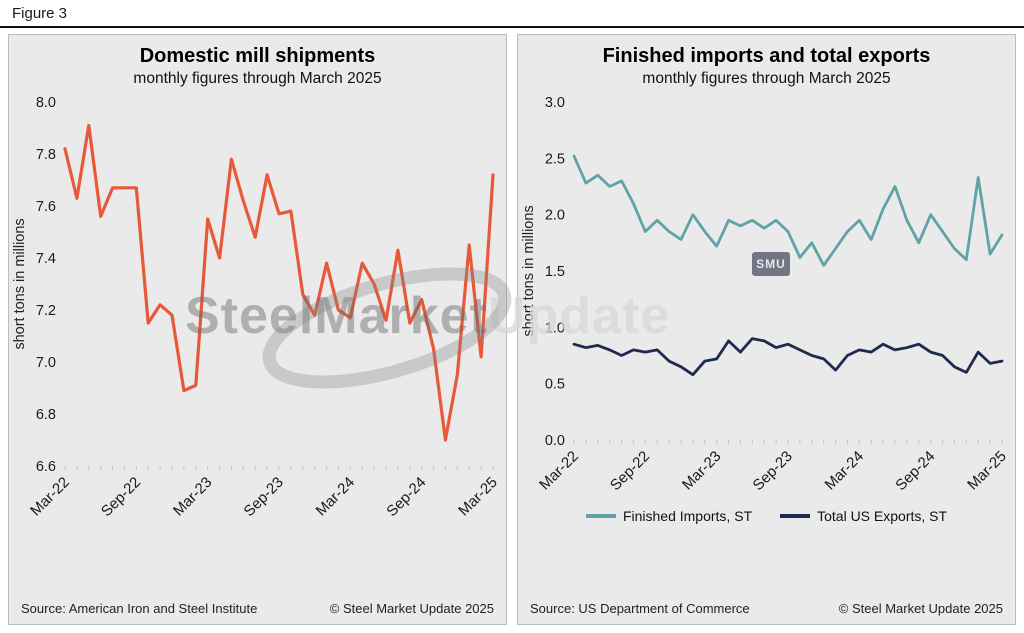 The image size is (1024, 633). Describe the element at coordinates (257, 56) in the screenshot. I see `shipments-title: Domestic mill shipments` at that location.